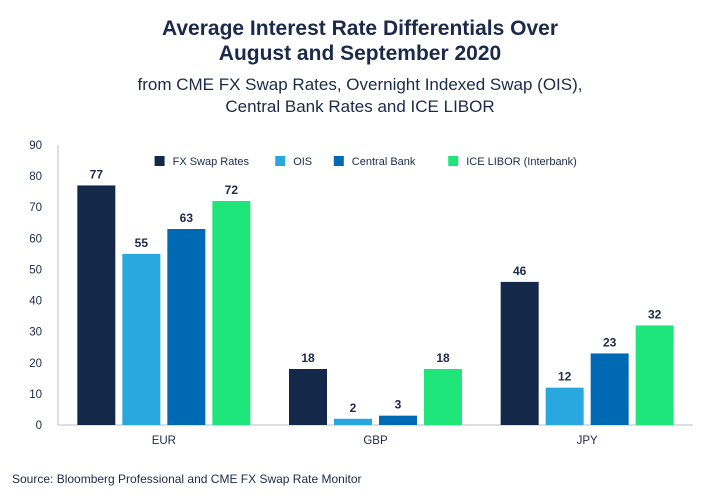 Image resolution: width=720 pixels, height=500 pixels. Describe the element at coordinates (360, 53) in the screenshot. I see `chart-title-line-2: August and September 2020` at that location.